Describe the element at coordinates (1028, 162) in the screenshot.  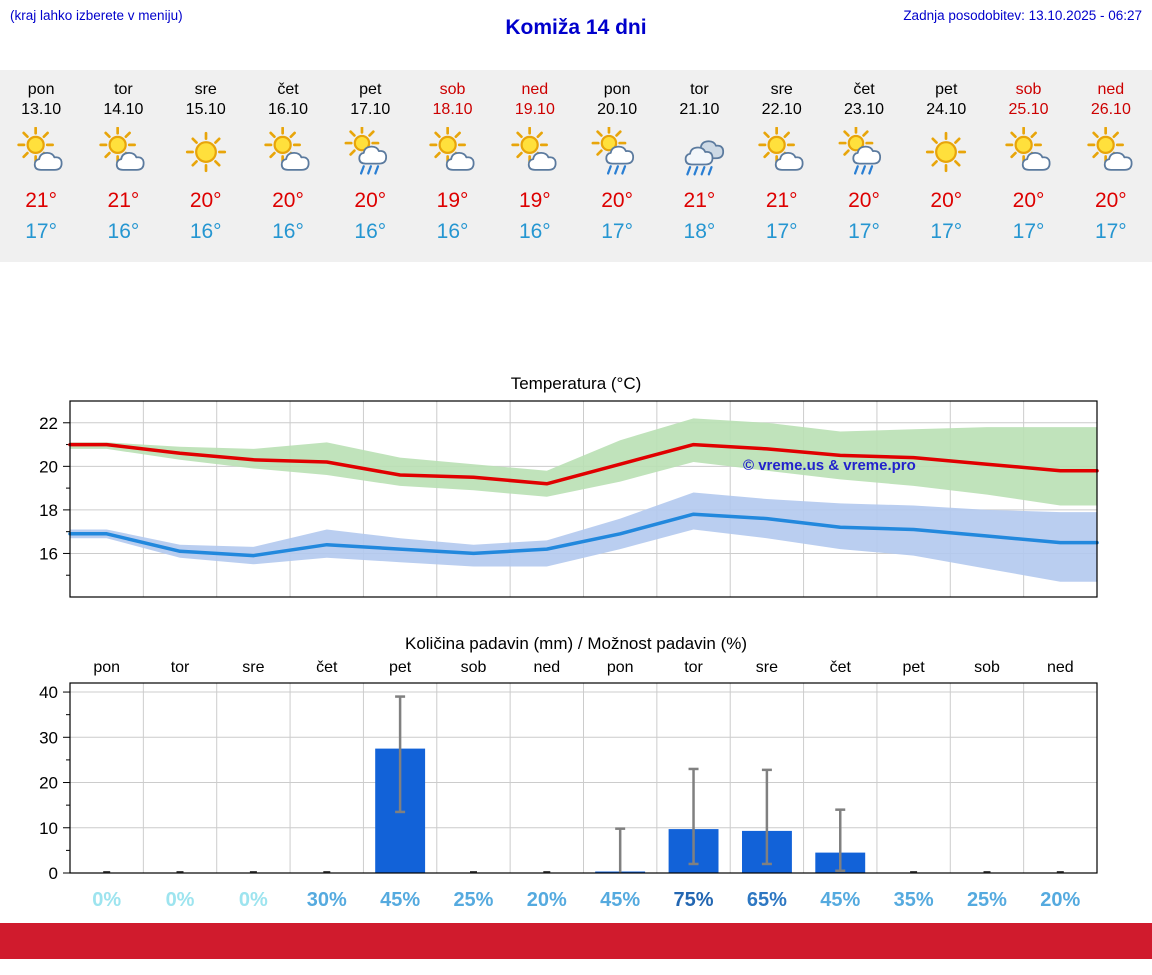
I see `forecast-day-column: sob 25.10 20° 17°` at that location.